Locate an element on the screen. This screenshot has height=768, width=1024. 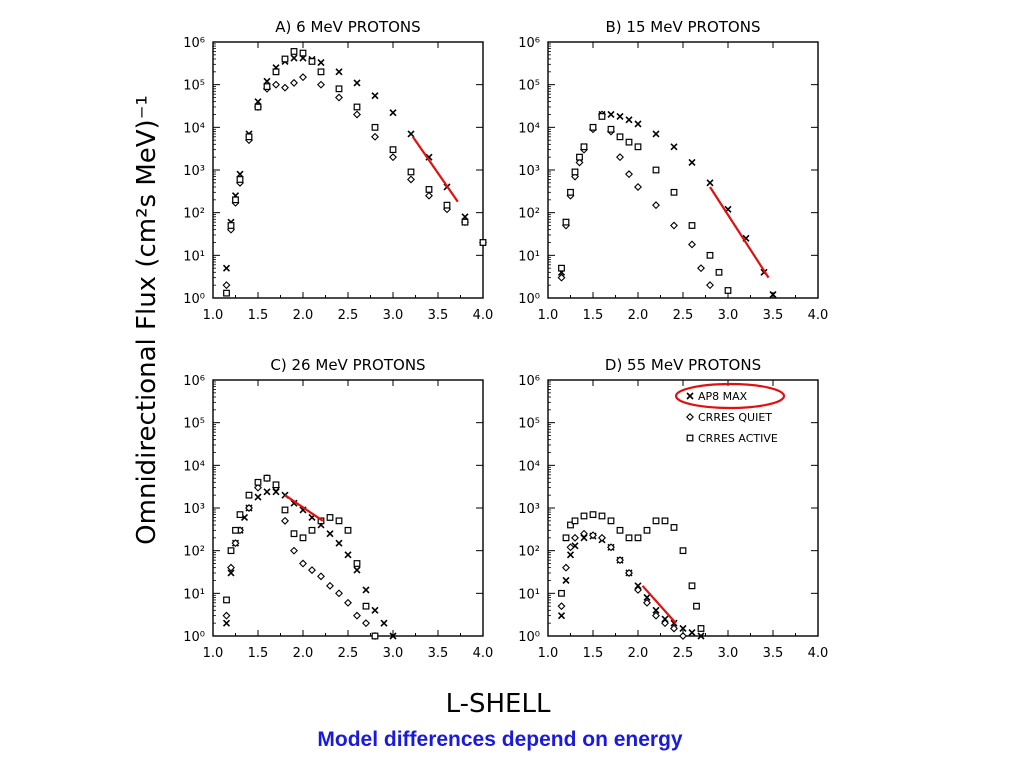
x-tick-label: 3.5 is located at coordinates (773, 653).